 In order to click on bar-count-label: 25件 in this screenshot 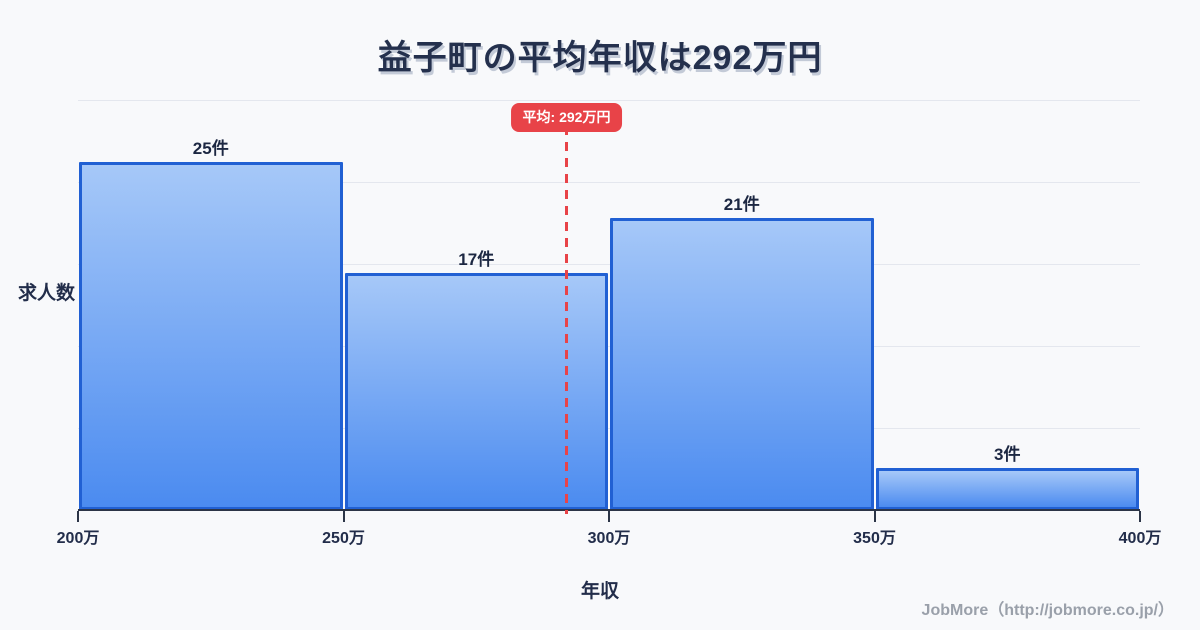, I will do `click(210, 148)`.